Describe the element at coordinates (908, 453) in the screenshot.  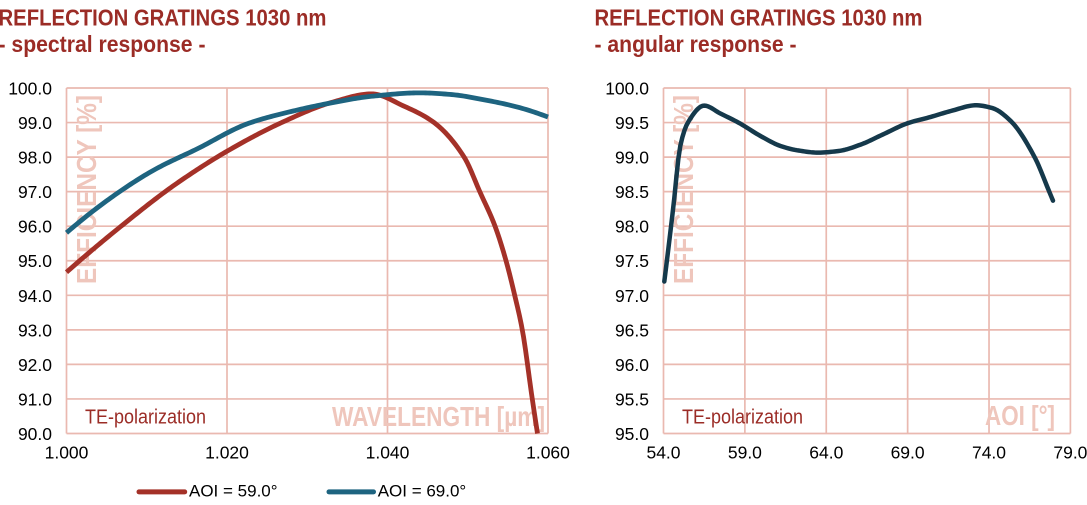
I see `svg-text: 69.0` at that location.